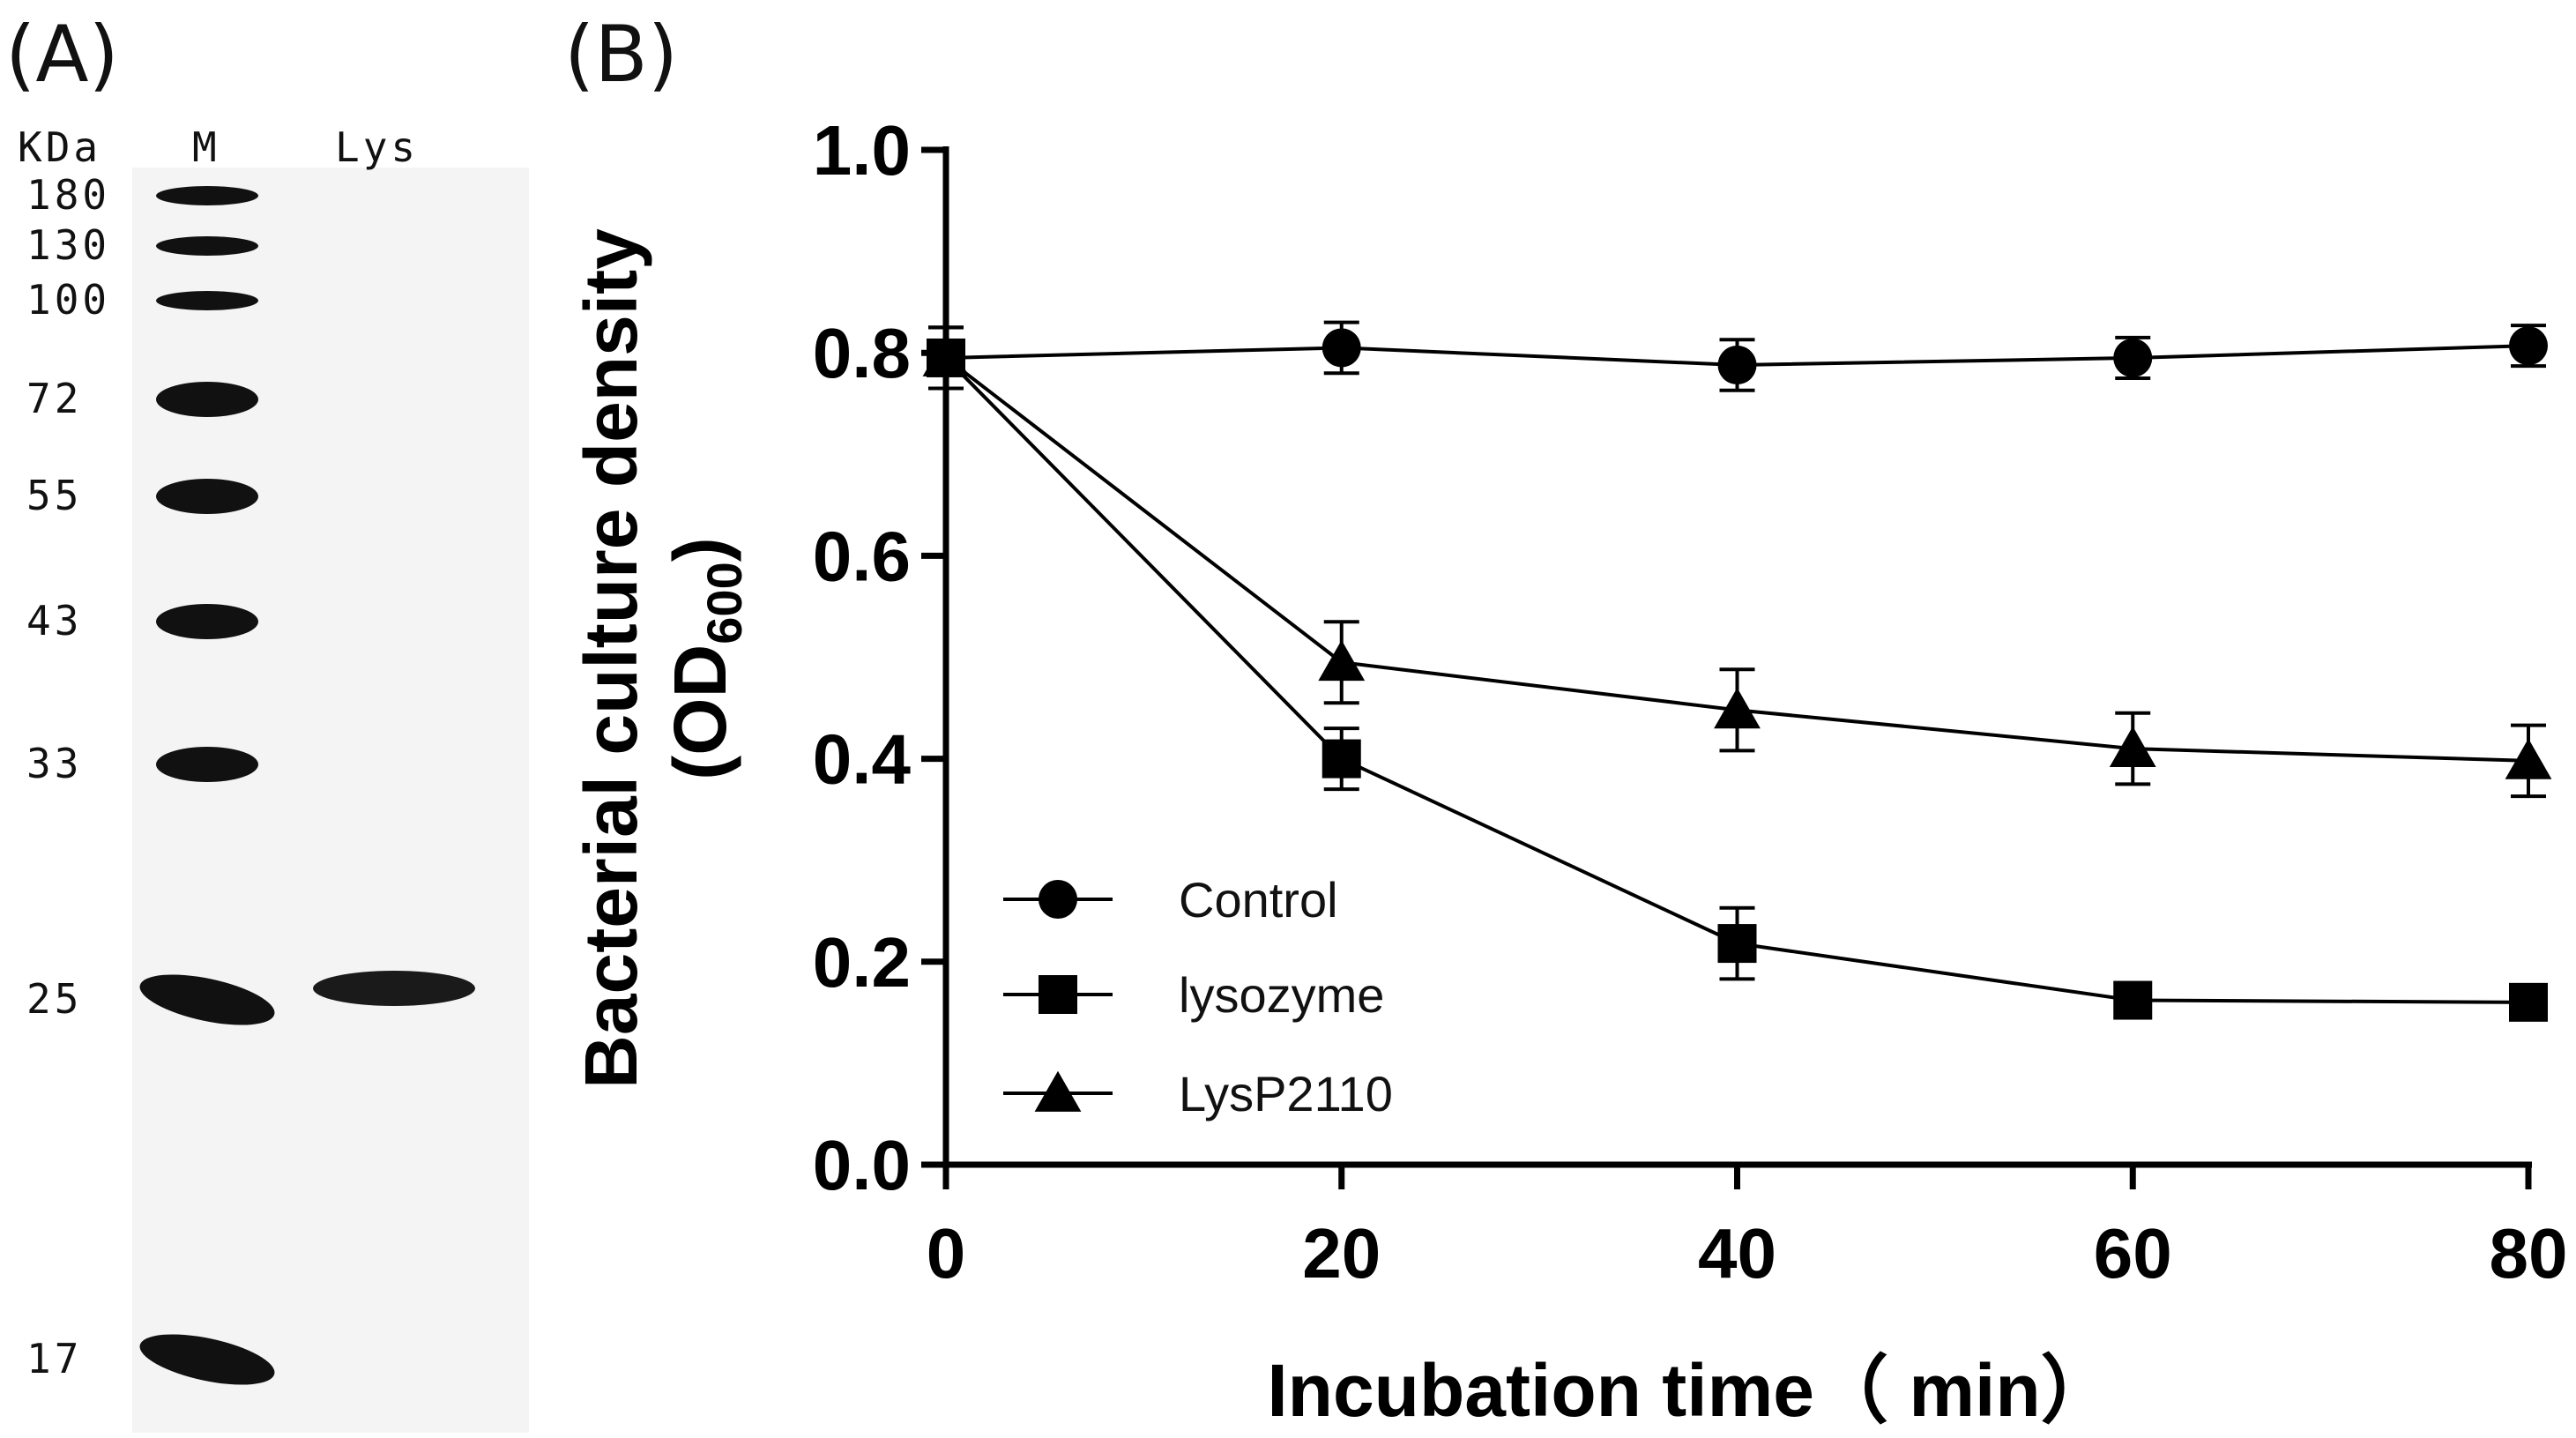 This screenshot has height=1438, width=2576. Describe the element at coordinates (2529, 1253) in the screenshot. I see `x-tick-label: 80` at that location.